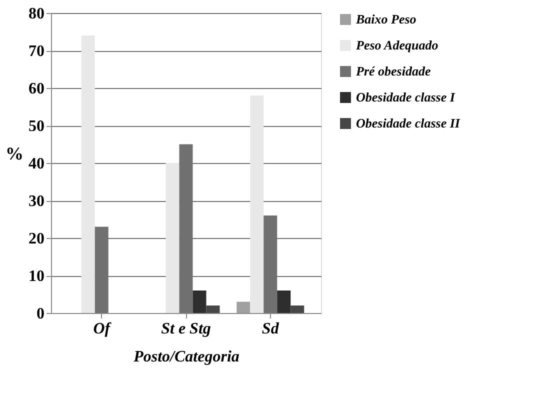 The width and height of the screenshot is (552, 410). I want to click on y-tick-label: 0, so click(40, 314).